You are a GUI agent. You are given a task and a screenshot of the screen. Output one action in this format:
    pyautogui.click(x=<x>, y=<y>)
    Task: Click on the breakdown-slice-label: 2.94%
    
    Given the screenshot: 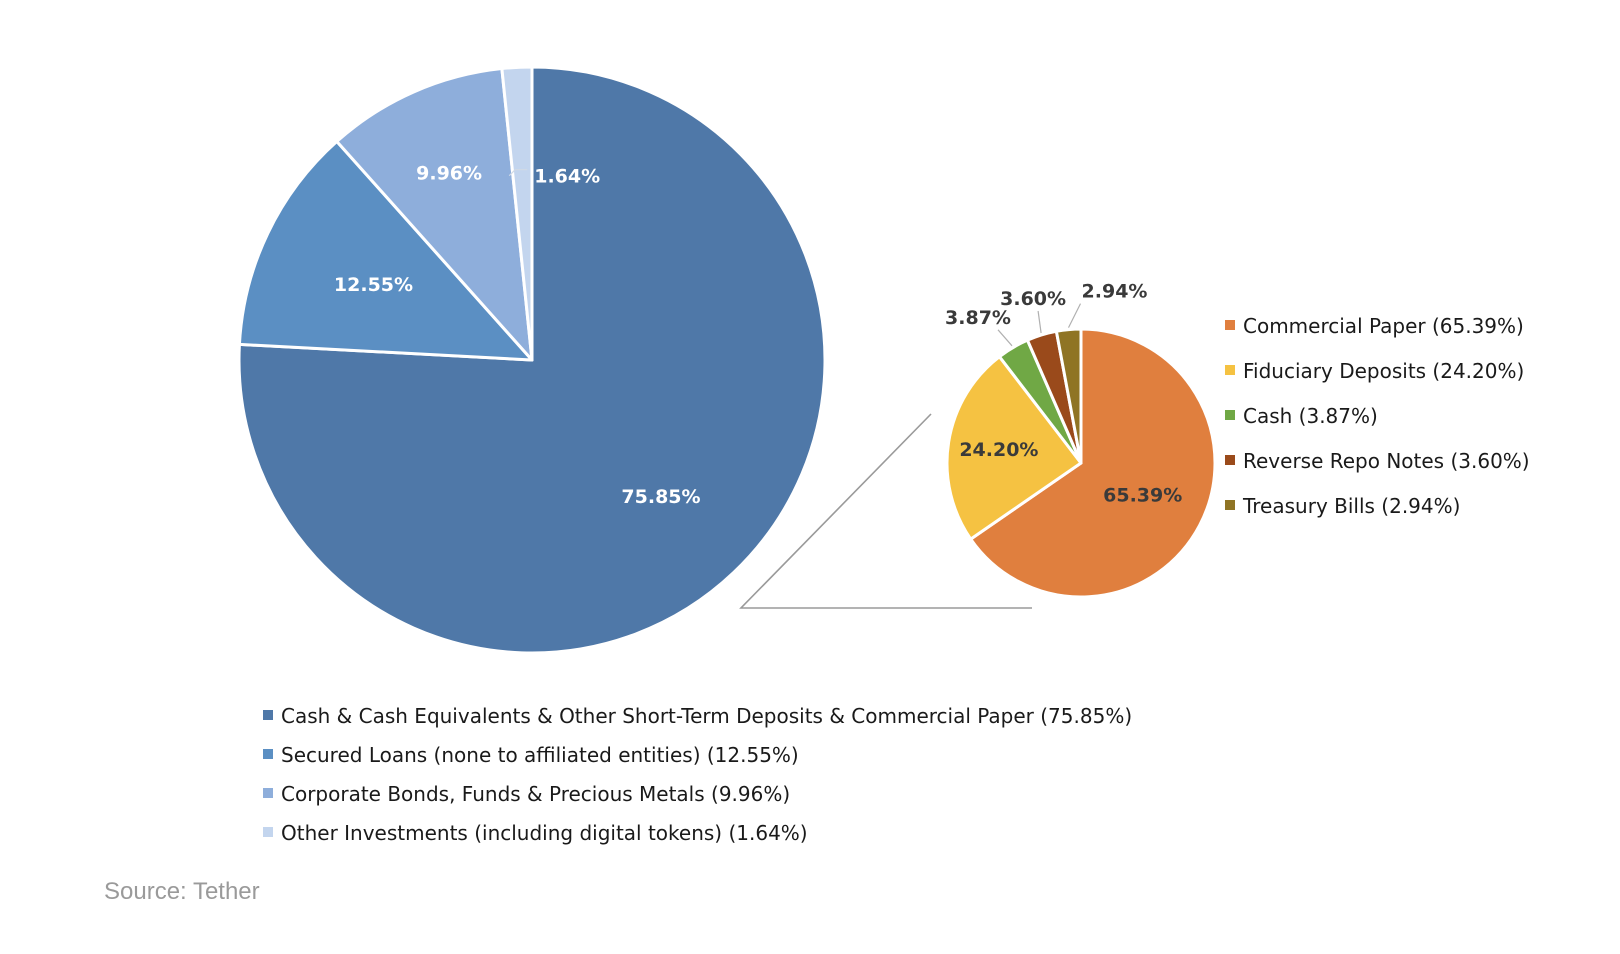 What is the action you would take?
    pyautogui.click(x=1115, y=292)
    